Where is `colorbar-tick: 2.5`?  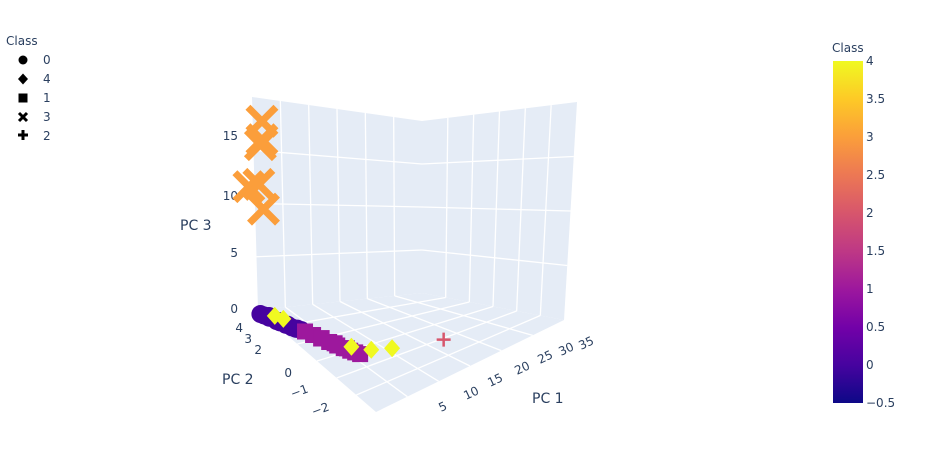 colorbar-tick: 2.5 is located at coordinates (875, 175).